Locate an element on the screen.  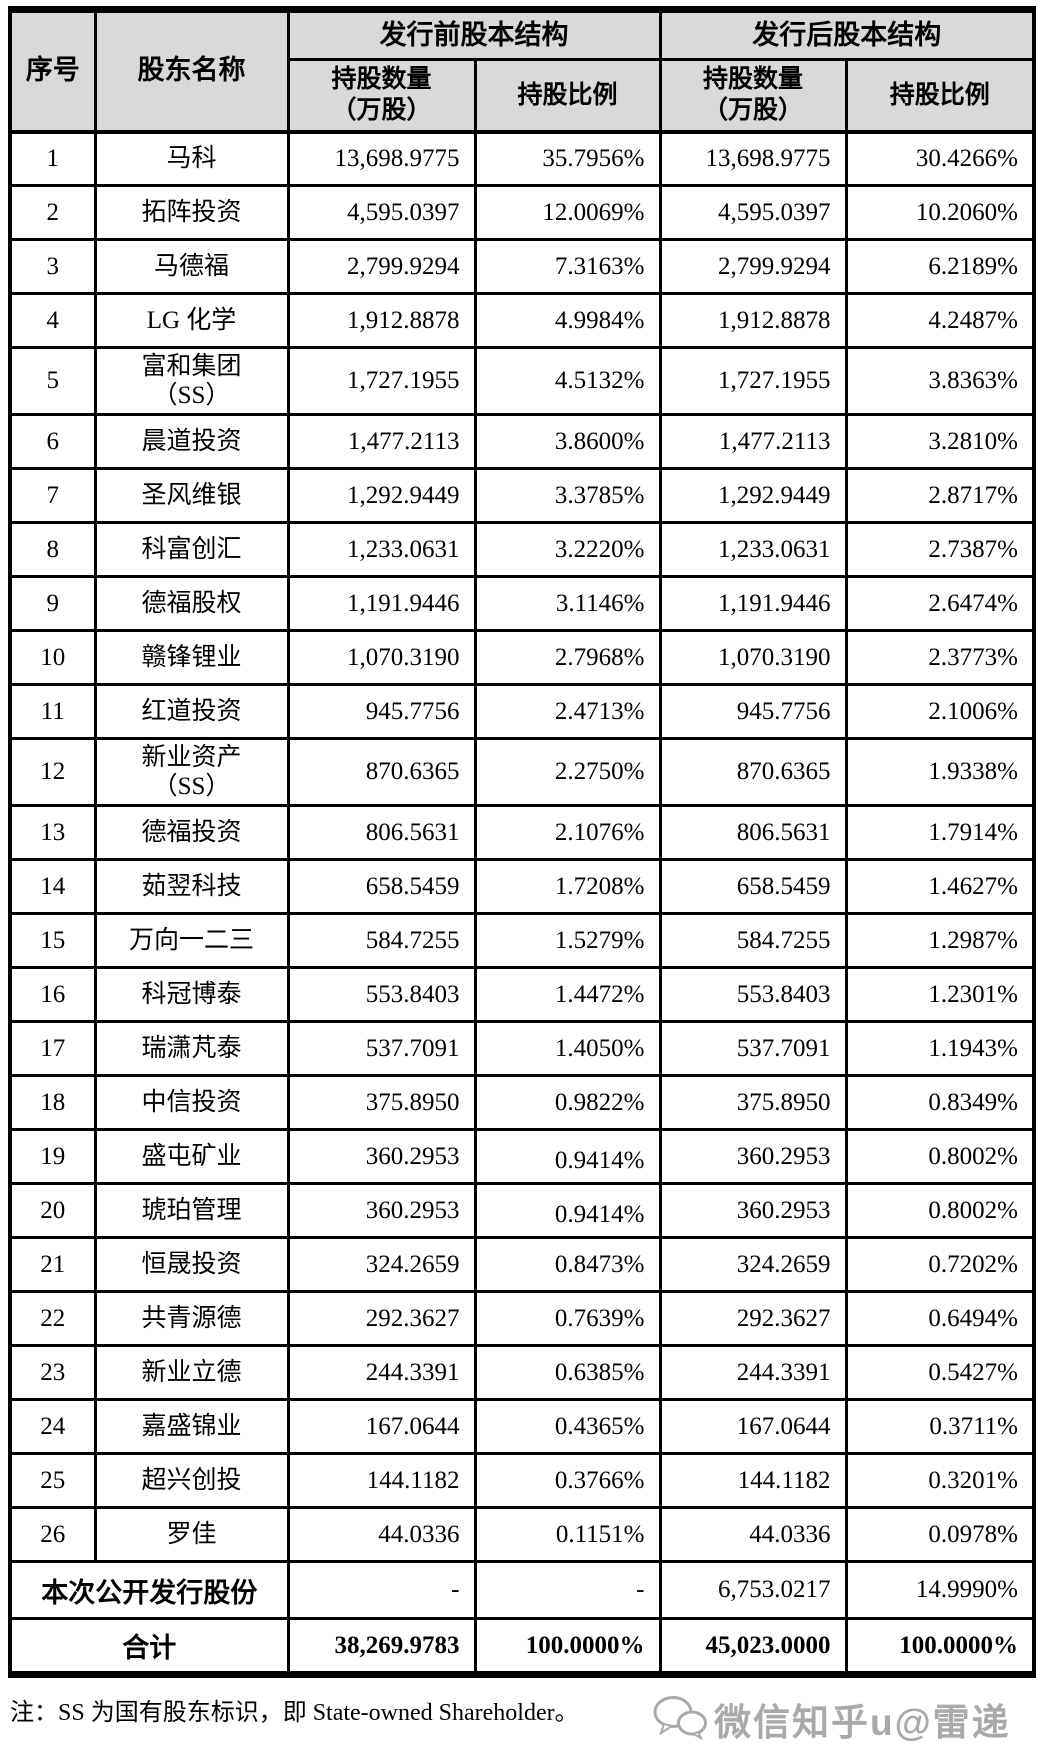
pre-ratio-cell: 3.8600% is located at coordinates (567, 441).